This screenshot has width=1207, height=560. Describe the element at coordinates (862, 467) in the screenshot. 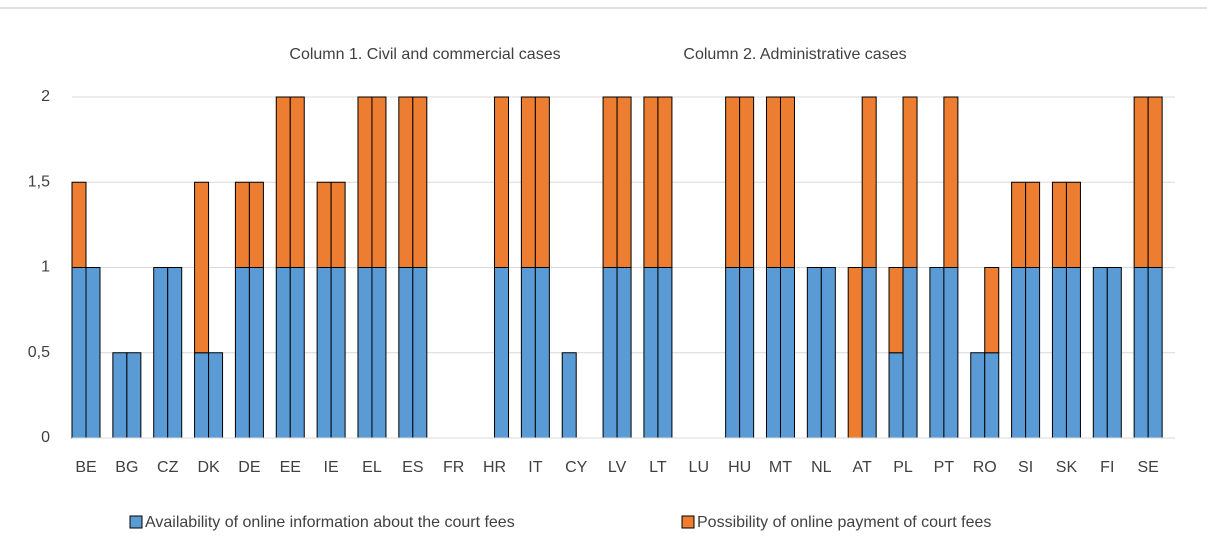

I see `x-tick-label: AT` at that location.